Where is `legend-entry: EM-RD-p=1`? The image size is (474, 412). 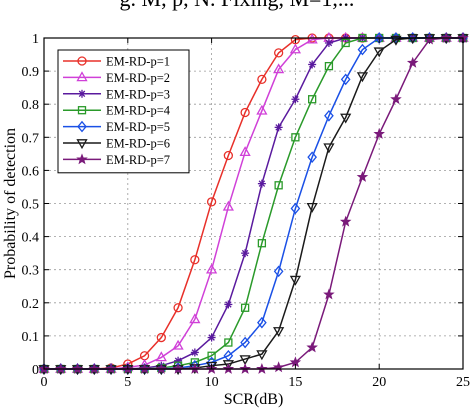 legend-entry: EM-RD-p=1 is located at coordinates (116, 62).